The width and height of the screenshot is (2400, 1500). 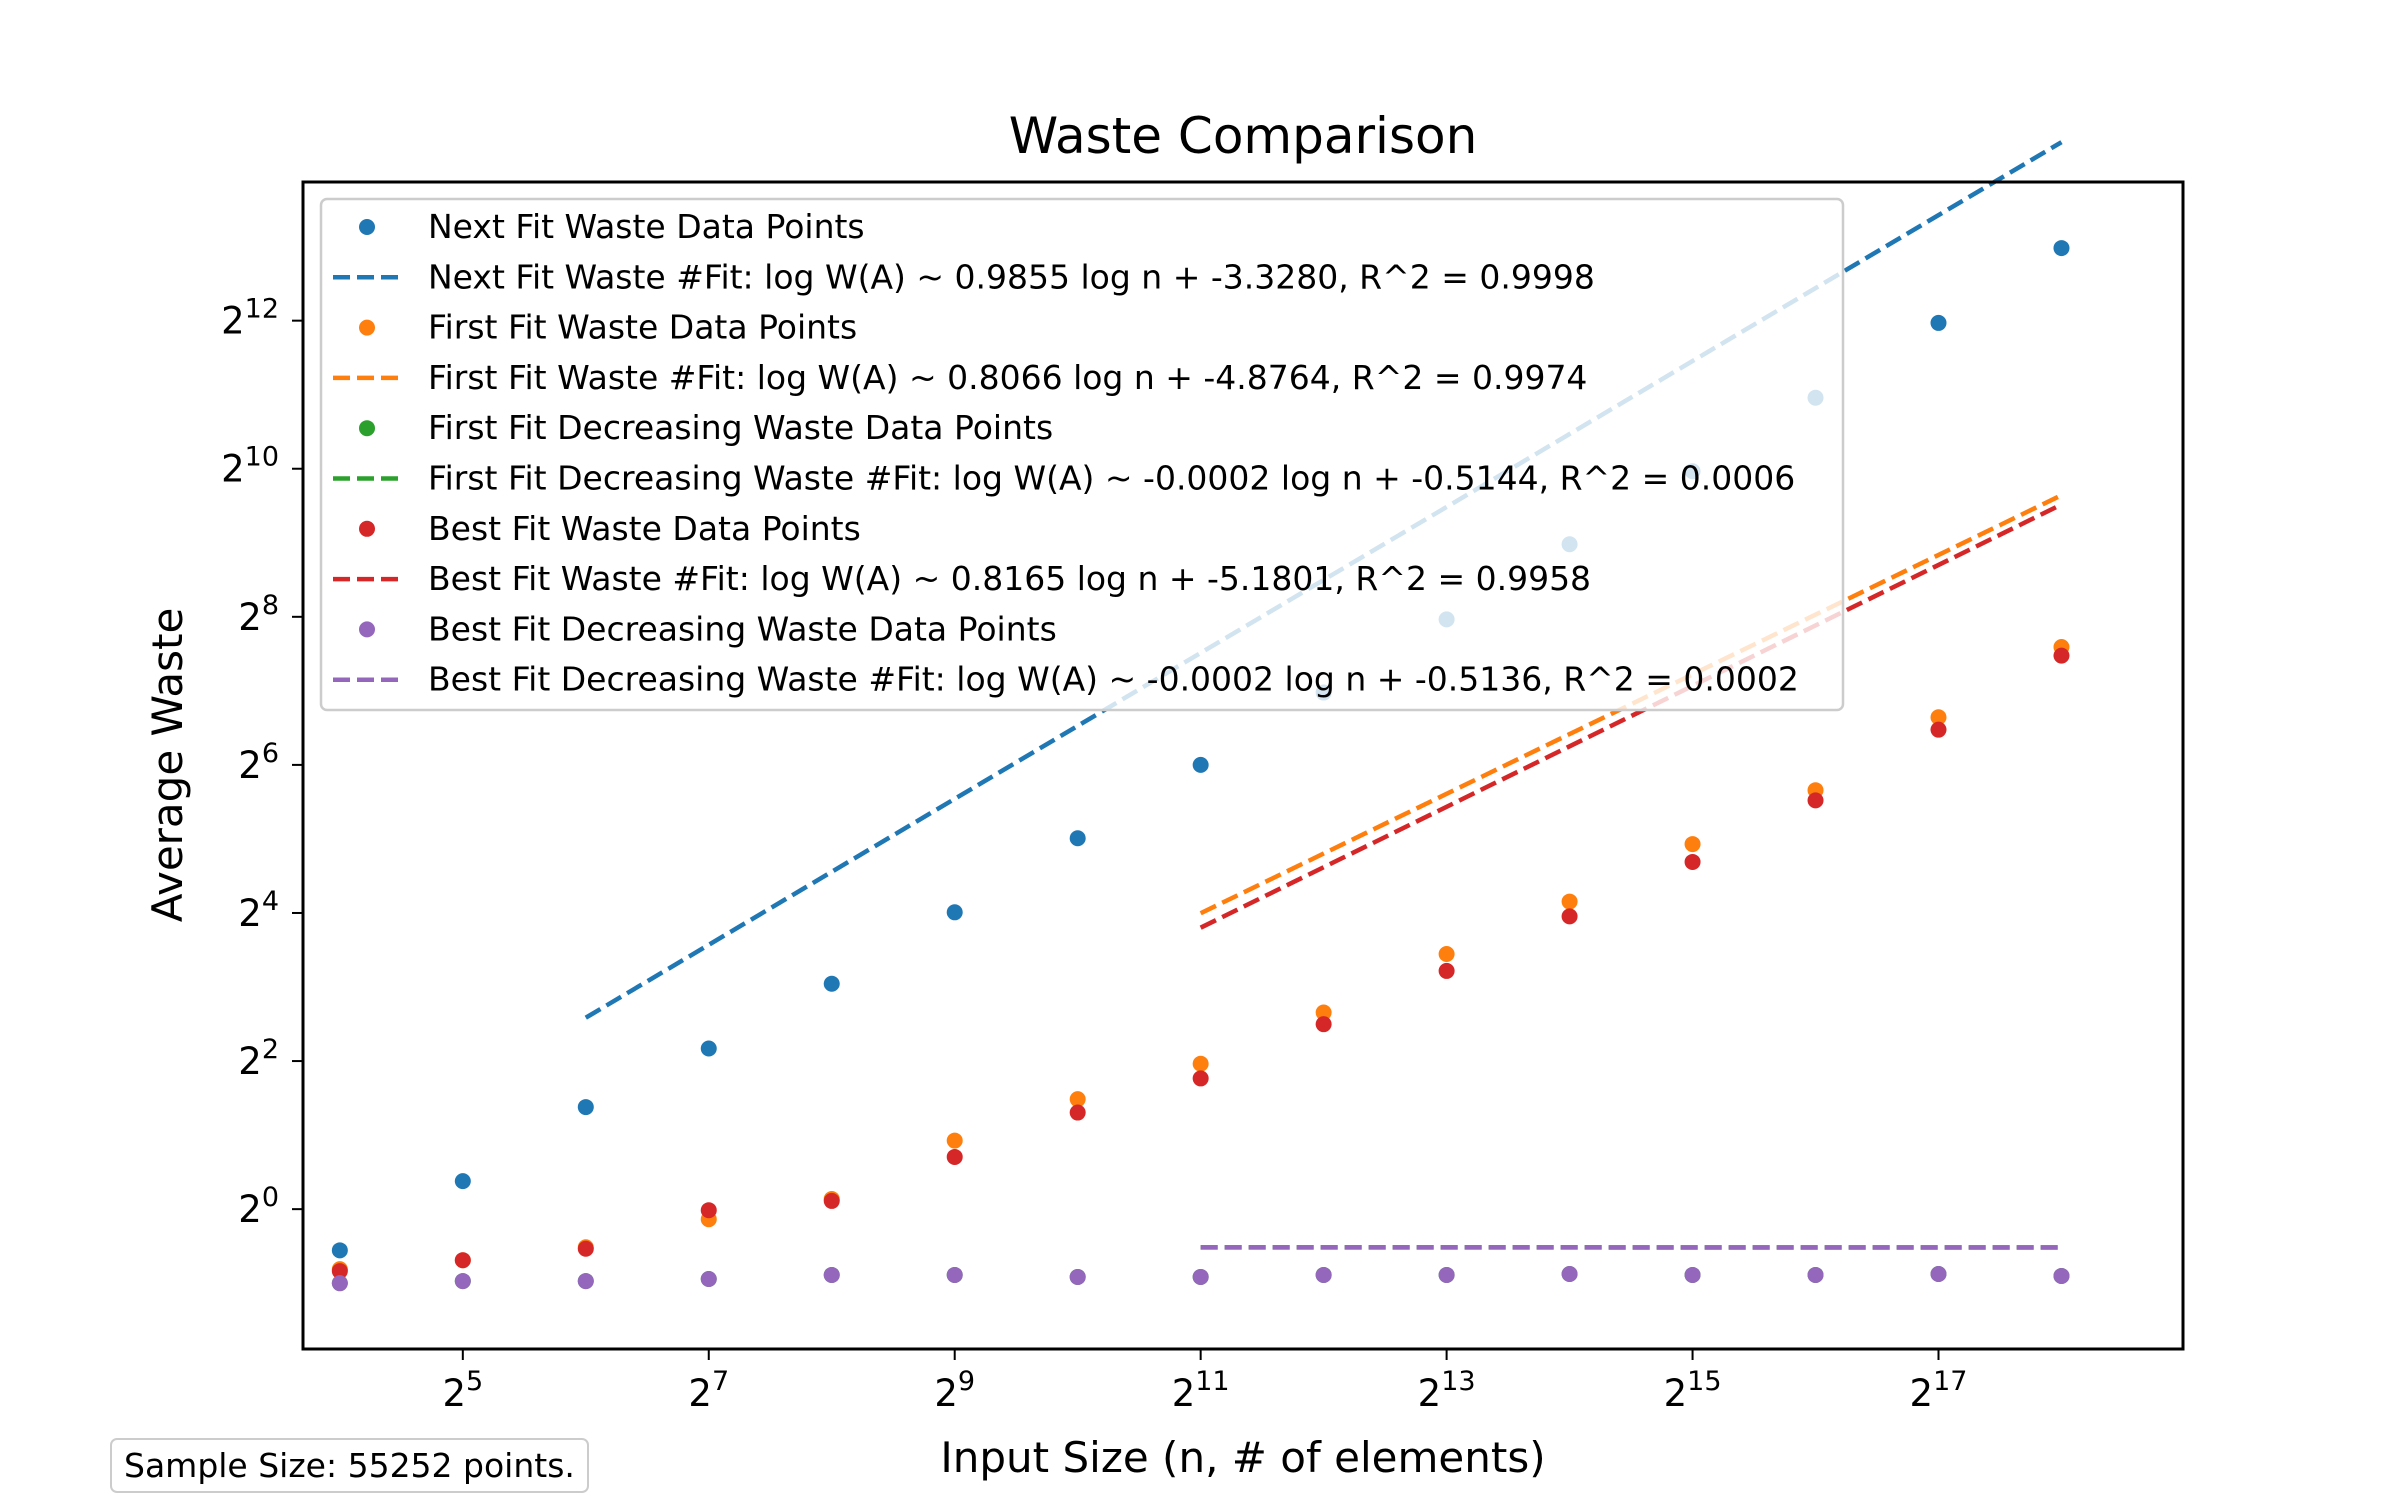 What do you see at coordinates (1939, 1390) in the screenshot?
I see `x-tick-label: 217` at bounding box center [1939, 1390].